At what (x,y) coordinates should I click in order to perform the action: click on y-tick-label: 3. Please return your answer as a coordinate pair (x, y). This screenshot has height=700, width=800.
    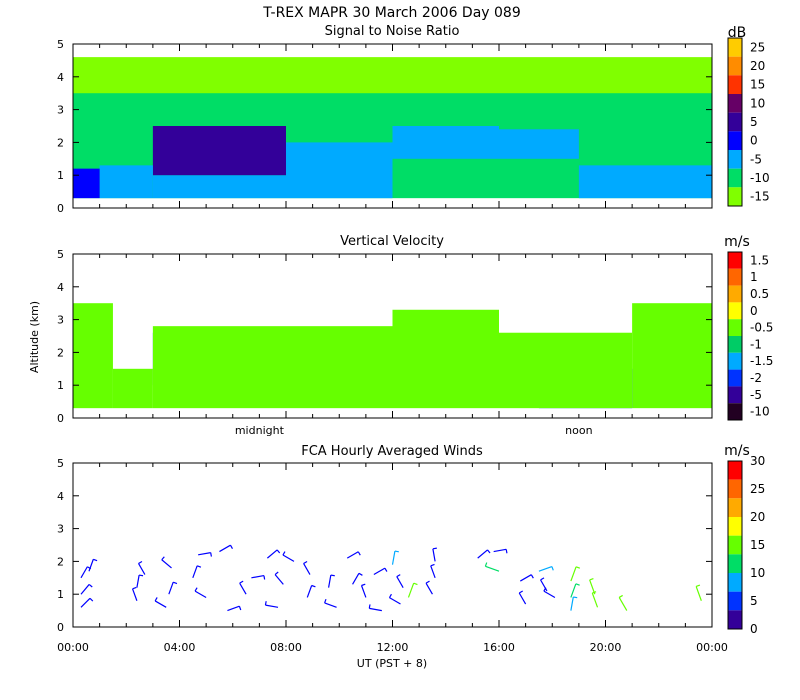
    Looking at the image, I should click on (60, 529).